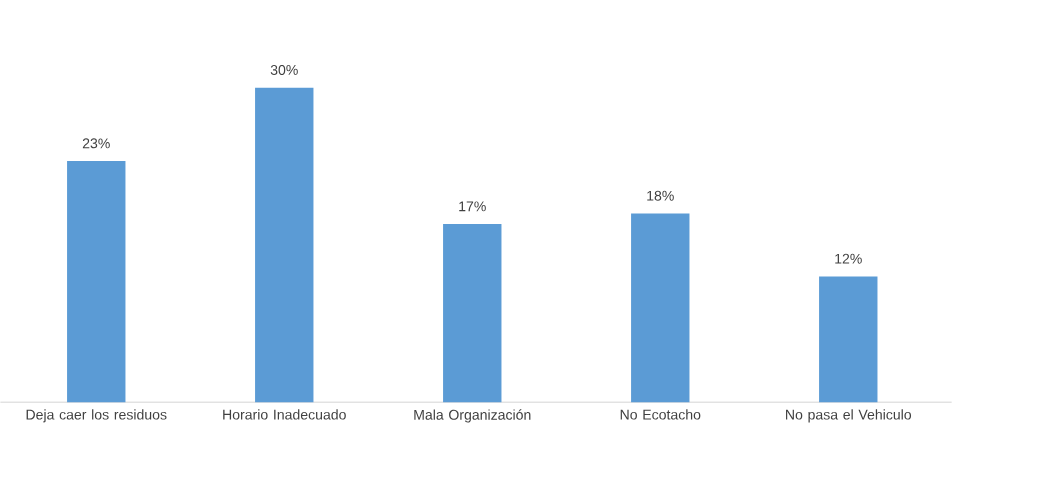 This screenshot has height=477, width=1057. Describe the element at coordinates (848, 258) in the screenshot. I see `data-label: 12%` at that location.